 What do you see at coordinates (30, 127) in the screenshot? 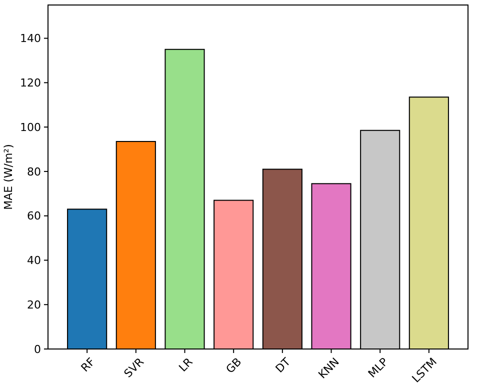
I see `y-tick-label: 100` at bounding box center [30, 127].